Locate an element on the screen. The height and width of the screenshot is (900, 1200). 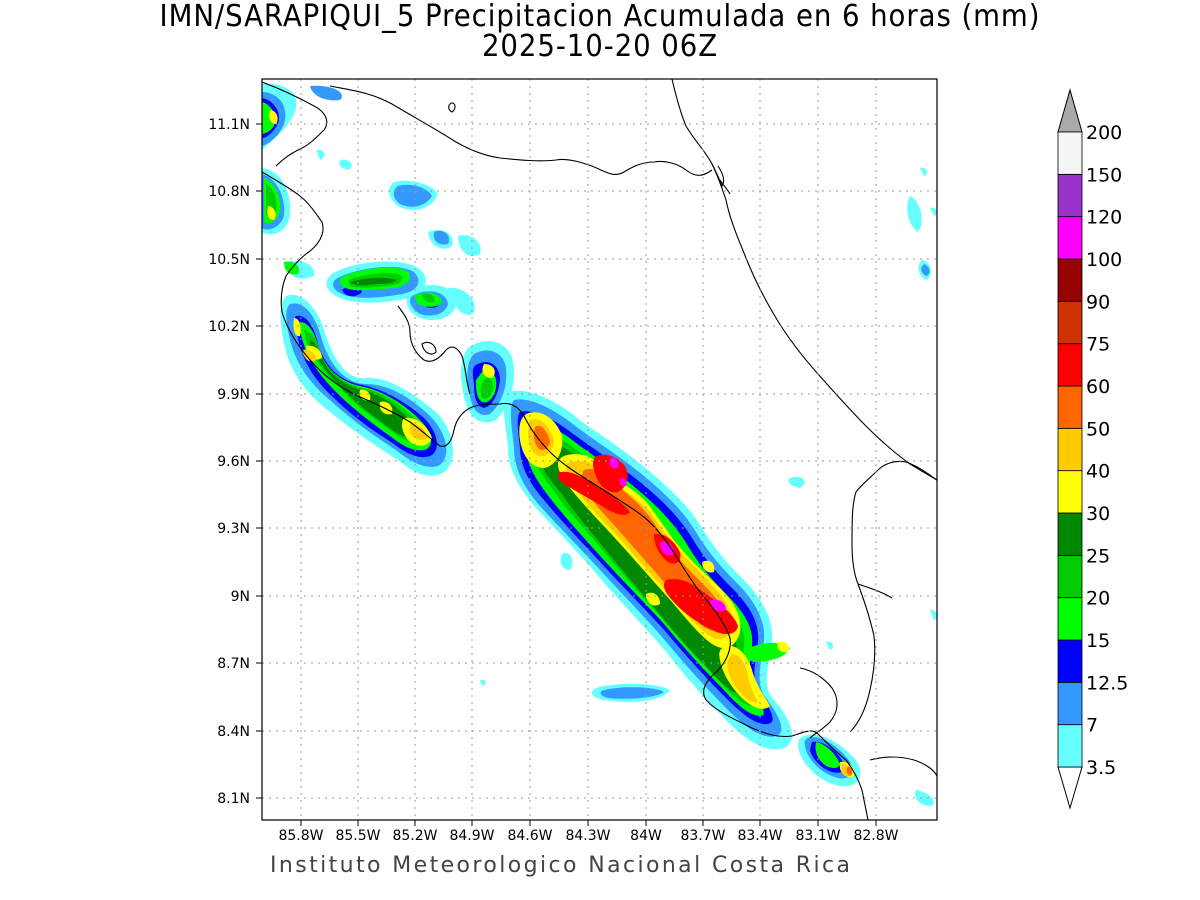
lon-tick-label: 84.9W is located at coordinates (471, 836).